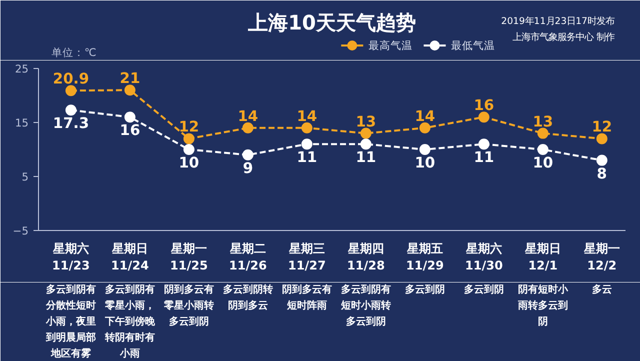 The width and height of the screenshot is (640, 361). I want to click on text: 2019年11月23日17时发布, so click(558, 21).